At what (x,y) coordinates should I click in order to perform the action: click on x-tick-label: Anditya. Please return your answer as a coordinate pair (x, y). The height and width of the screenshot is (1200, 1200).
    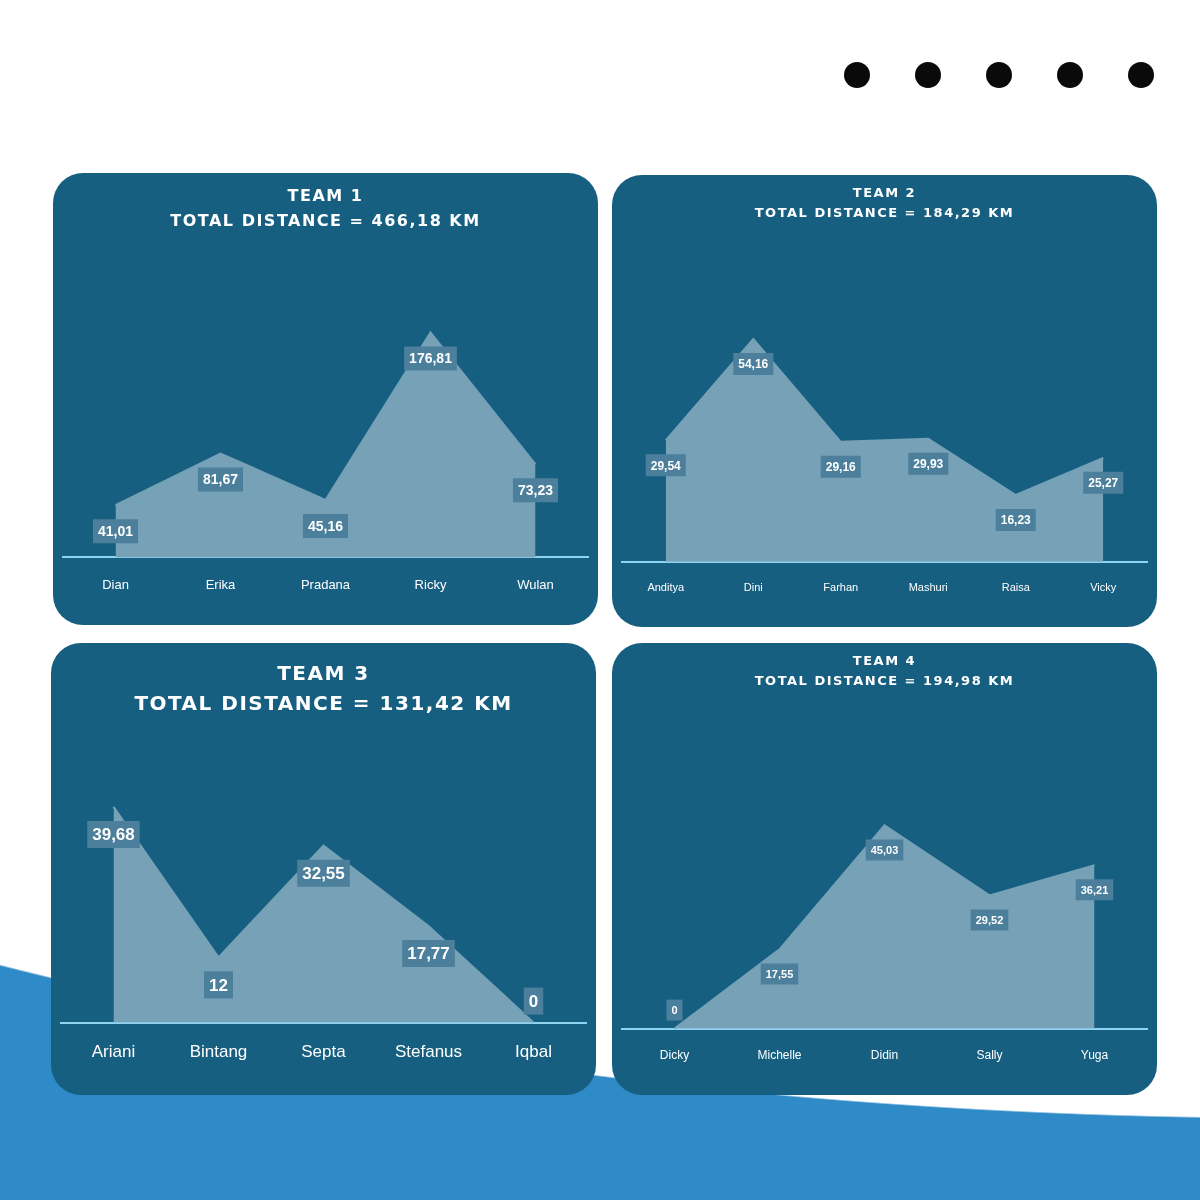
    Looking at the image, I should click on (666, 587).